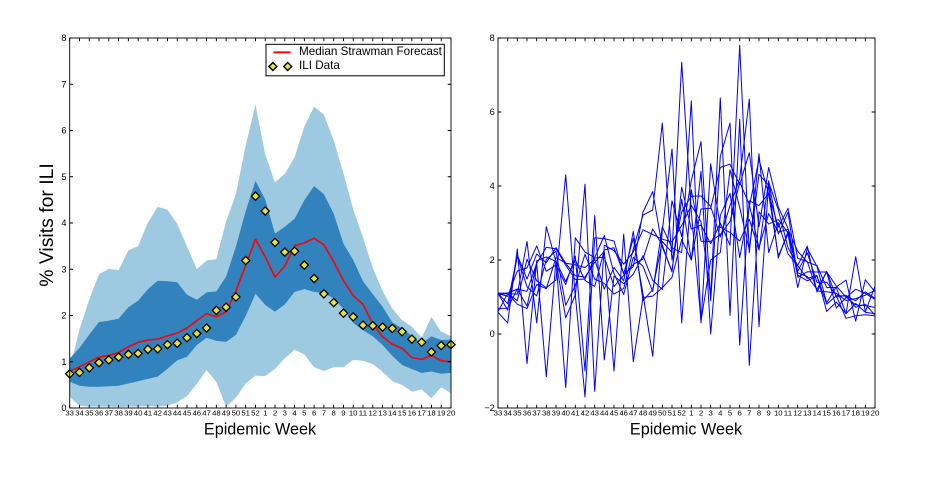  What do you see at coordinates (371, 51) in the screenshot?
I see `svg-text: Median Strawman Forecast` at bounding box center [371, 51].